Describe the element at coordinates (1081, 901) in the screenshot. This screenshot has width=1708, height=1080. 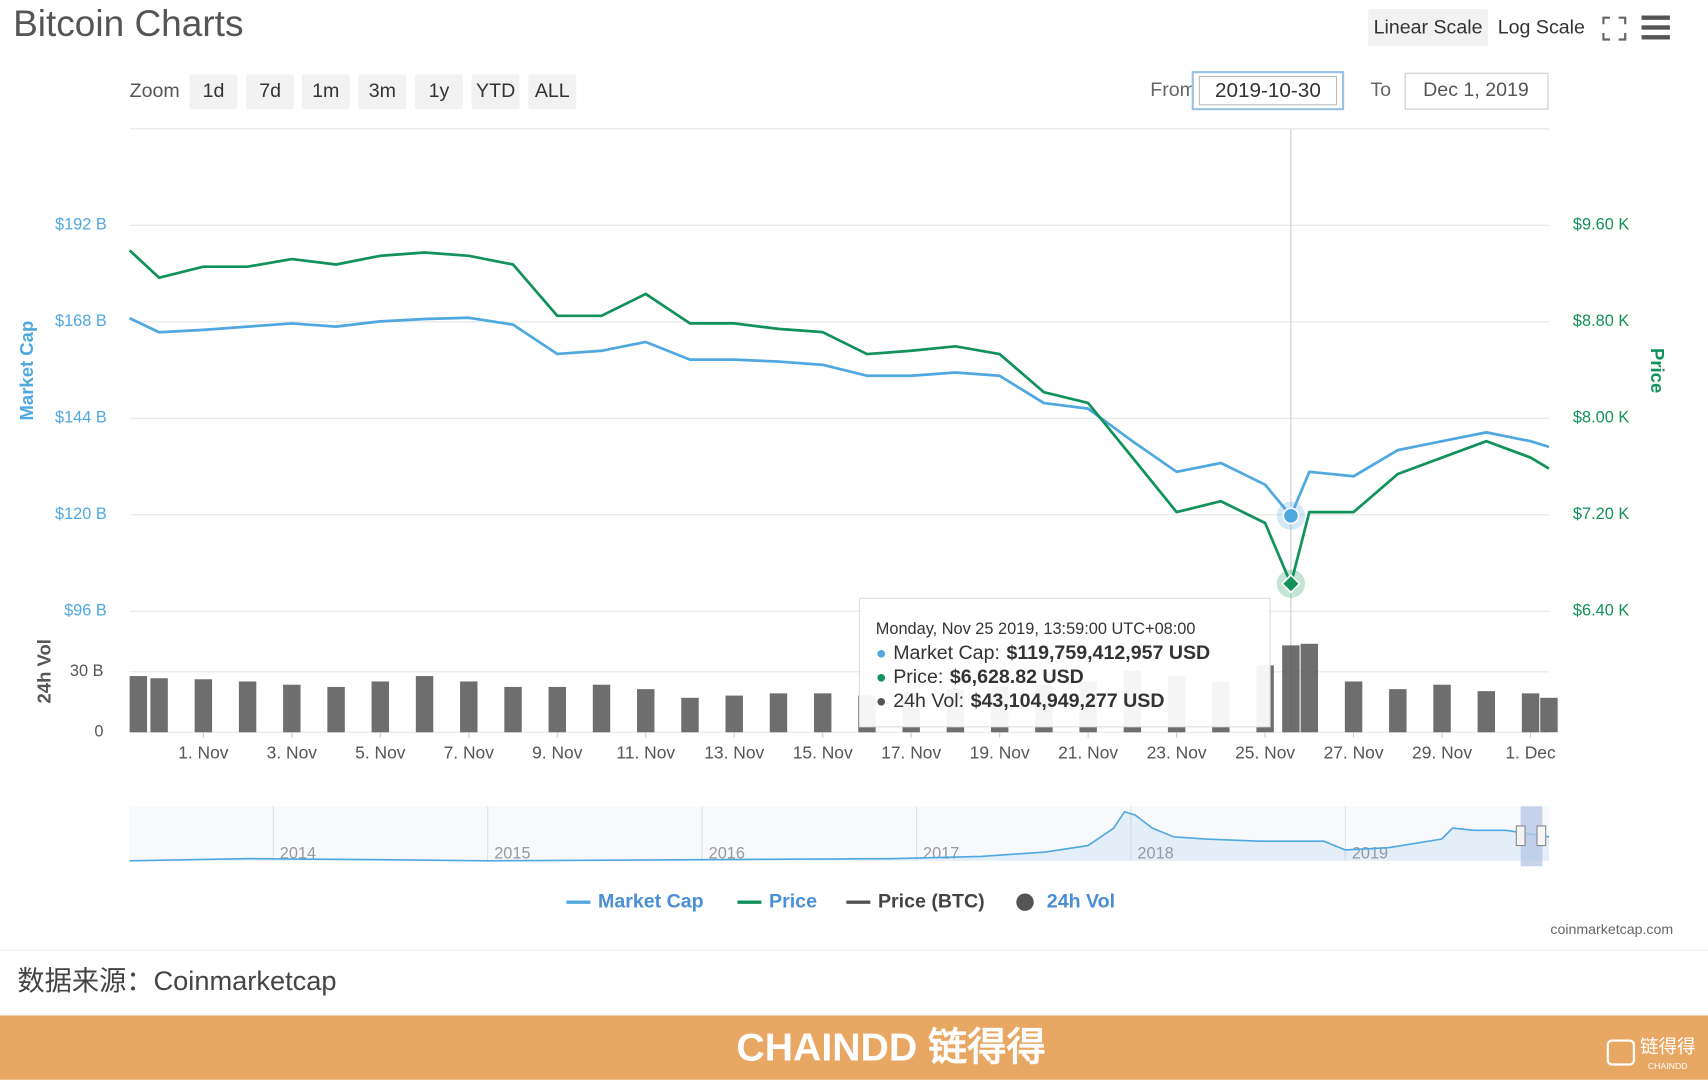
I see `legend-label: 24h Vol` at that location.